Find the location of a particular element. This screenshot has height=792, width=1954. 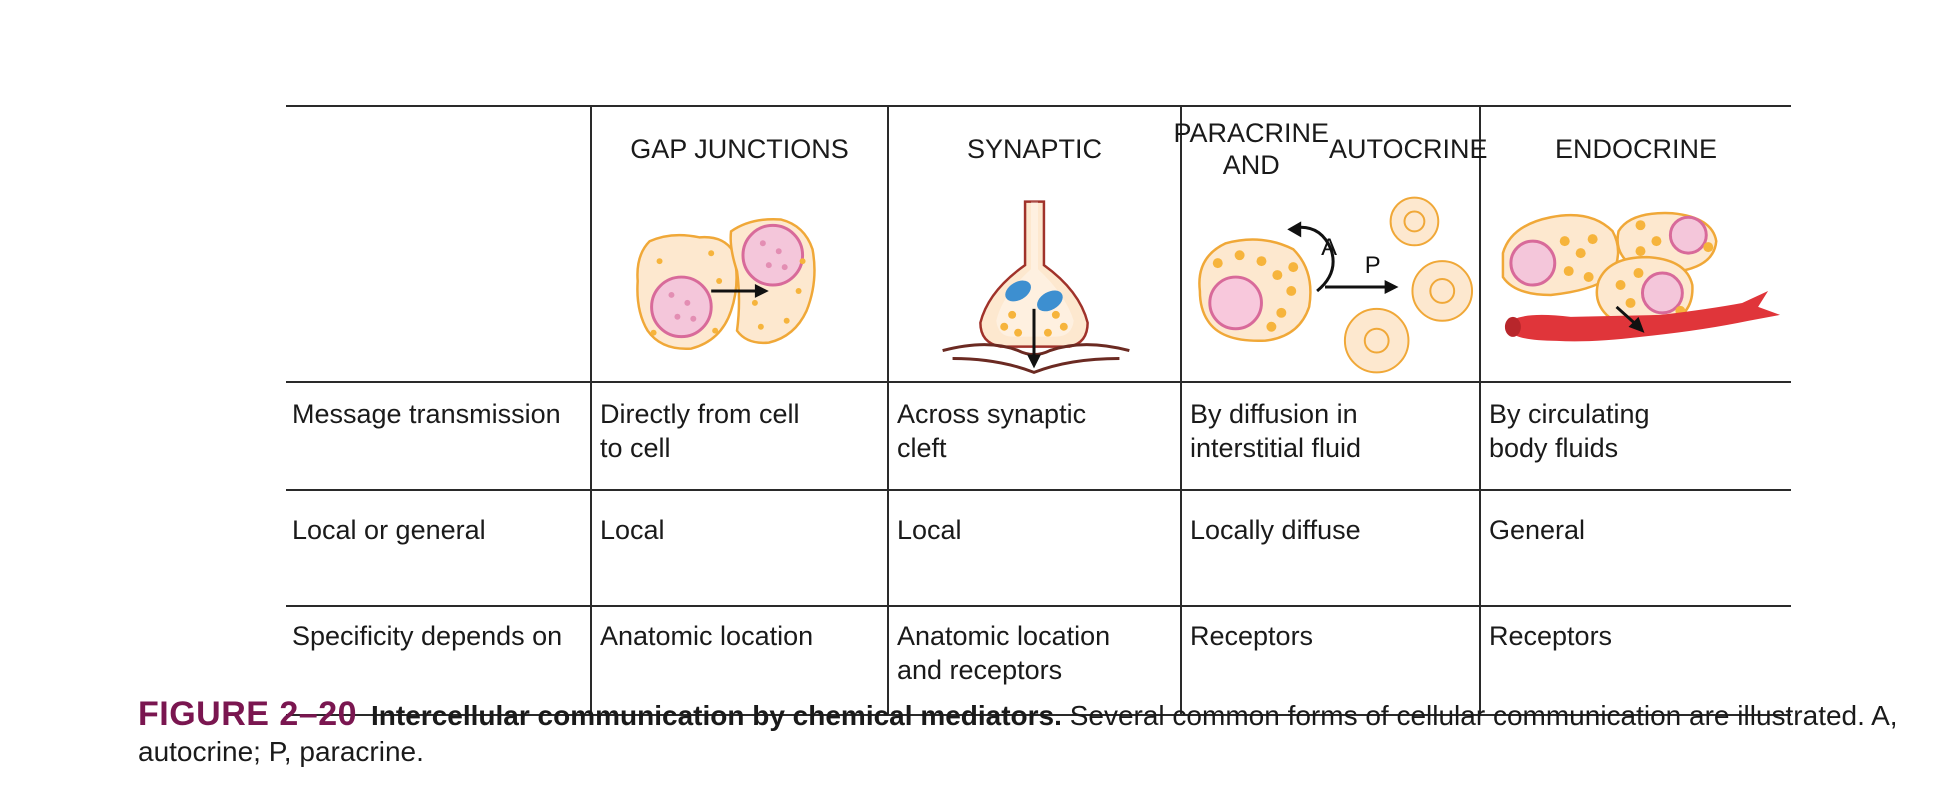

col-gap-junctions: GAP JUNCTIONS is located at coordinates (739, 244).